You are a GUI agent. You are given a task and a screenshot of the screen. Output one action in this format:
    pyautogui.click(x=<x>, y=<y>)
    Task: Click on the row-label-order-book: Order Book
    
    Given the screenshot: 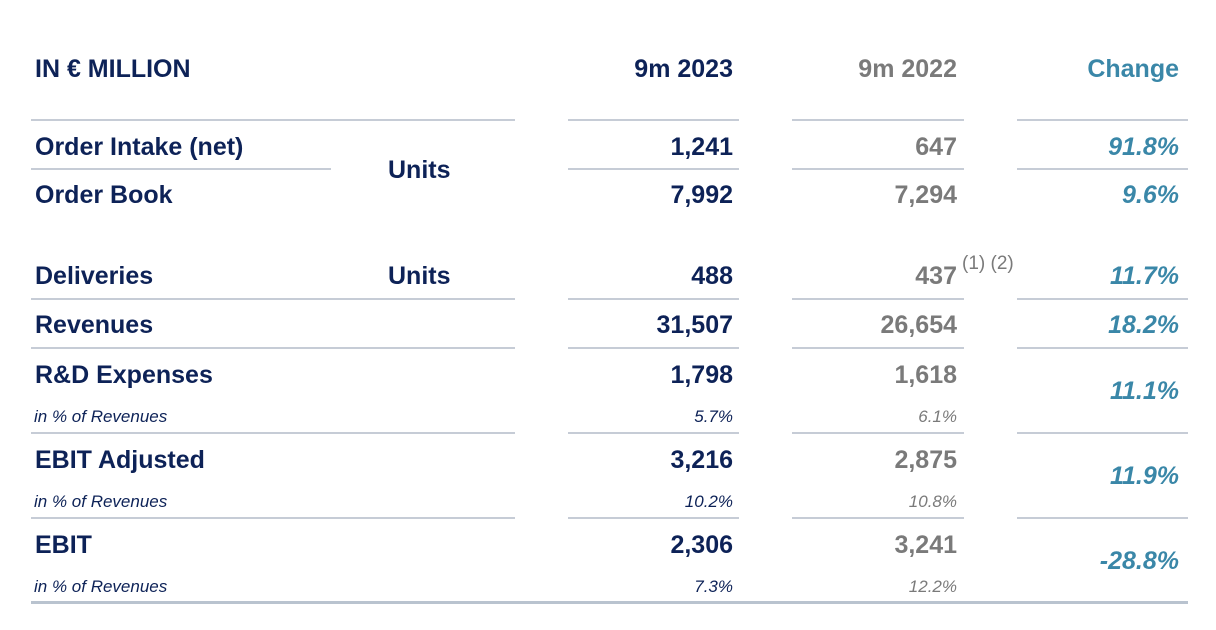 What is the action you would take?
    pyautogui.click(x=104, y=195)
    